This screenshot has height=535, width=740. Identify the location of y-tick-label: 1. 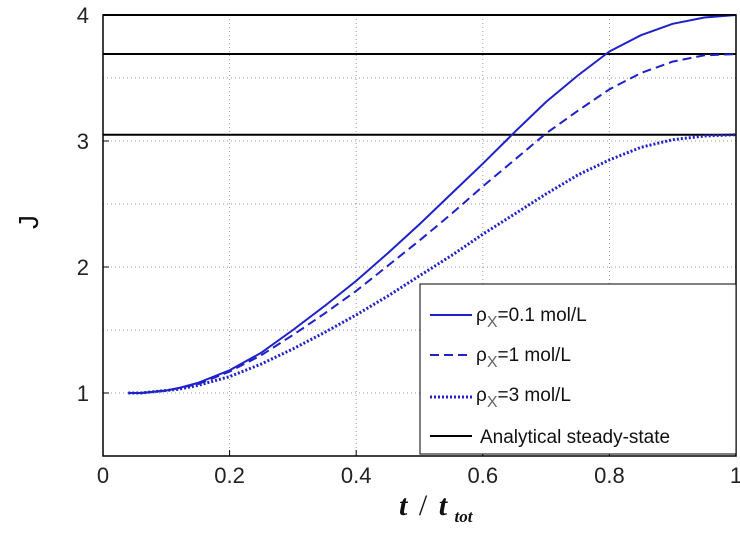
(83, 393).